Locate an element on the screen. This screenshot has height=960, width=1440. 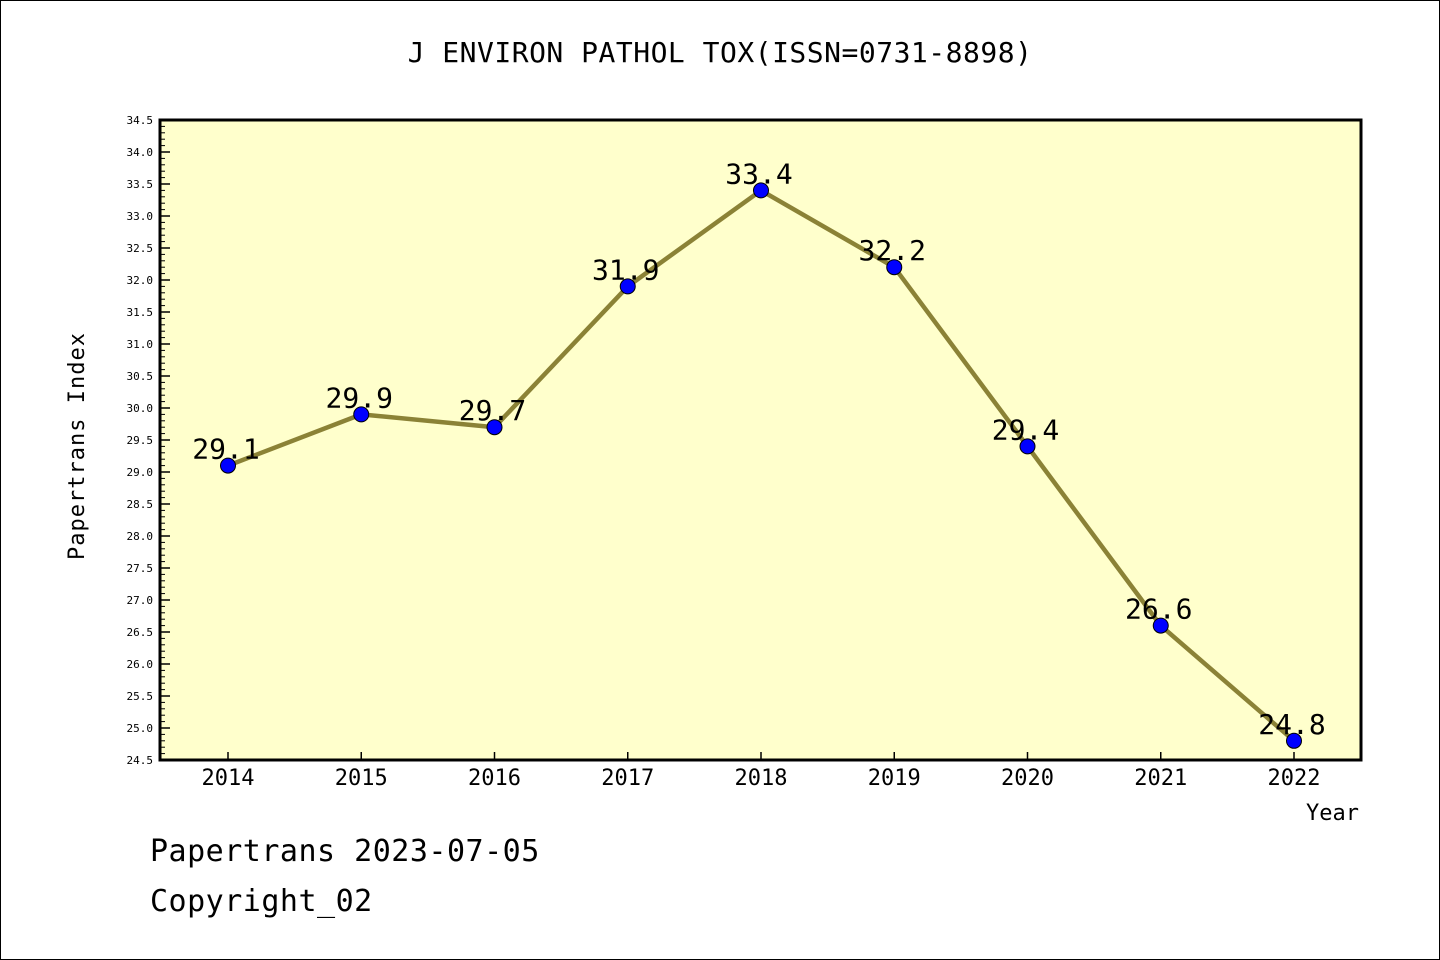
y-tick-label: 34.0 is located at coordinates (140, 152).